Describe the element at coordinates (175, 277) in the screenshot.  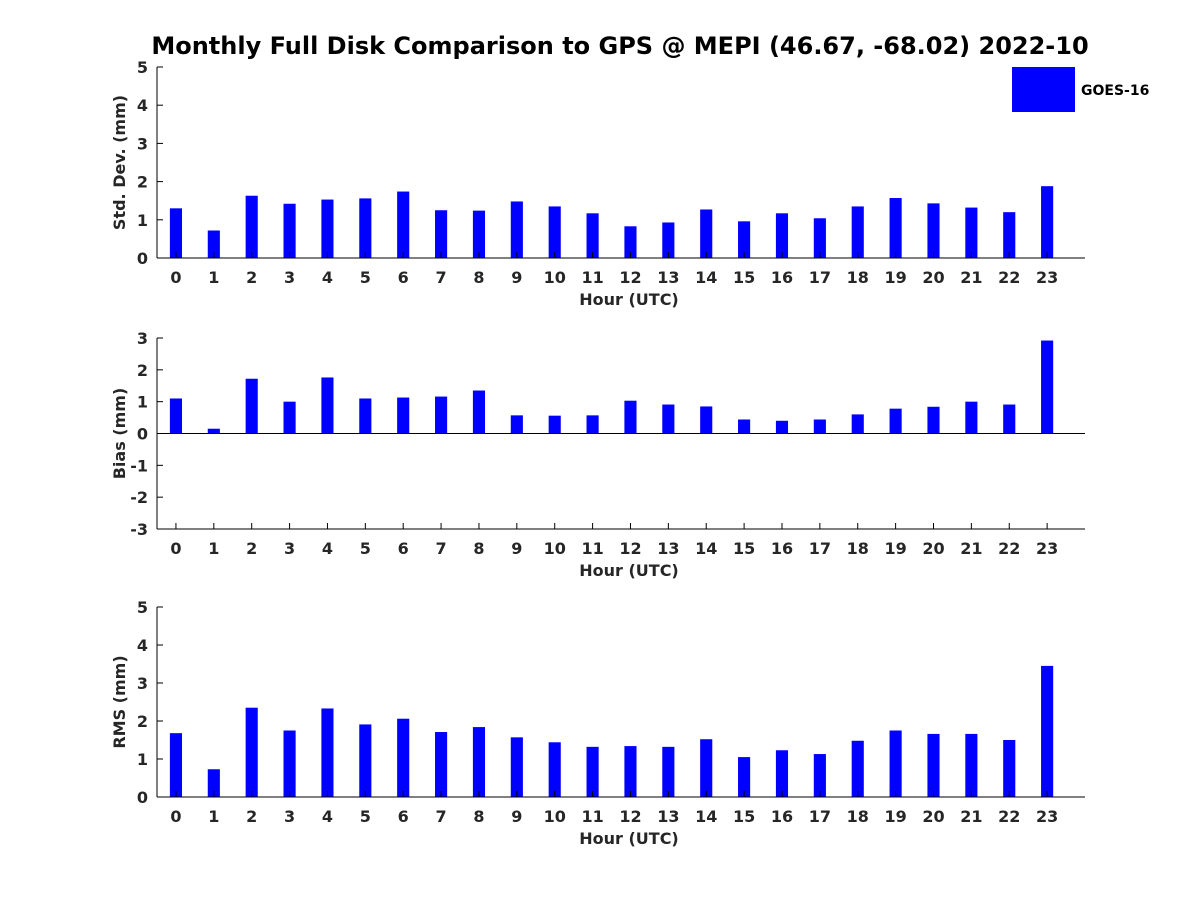
I see `x-tick-label-1-0: 0` at that location.